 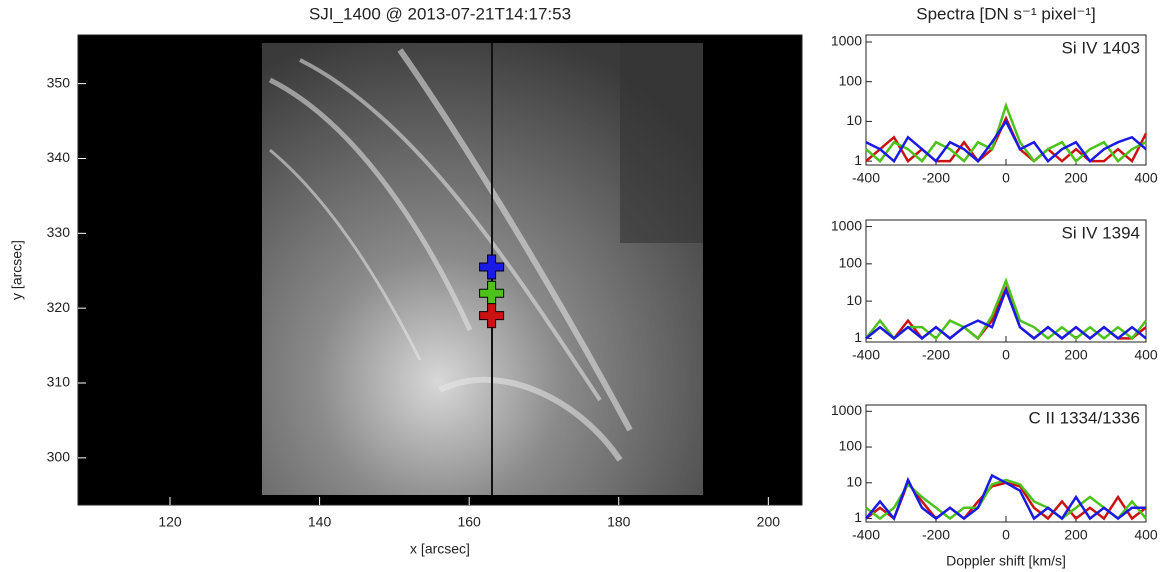 I want to click on y-tick-label: 340, so click(x=59, y=157).